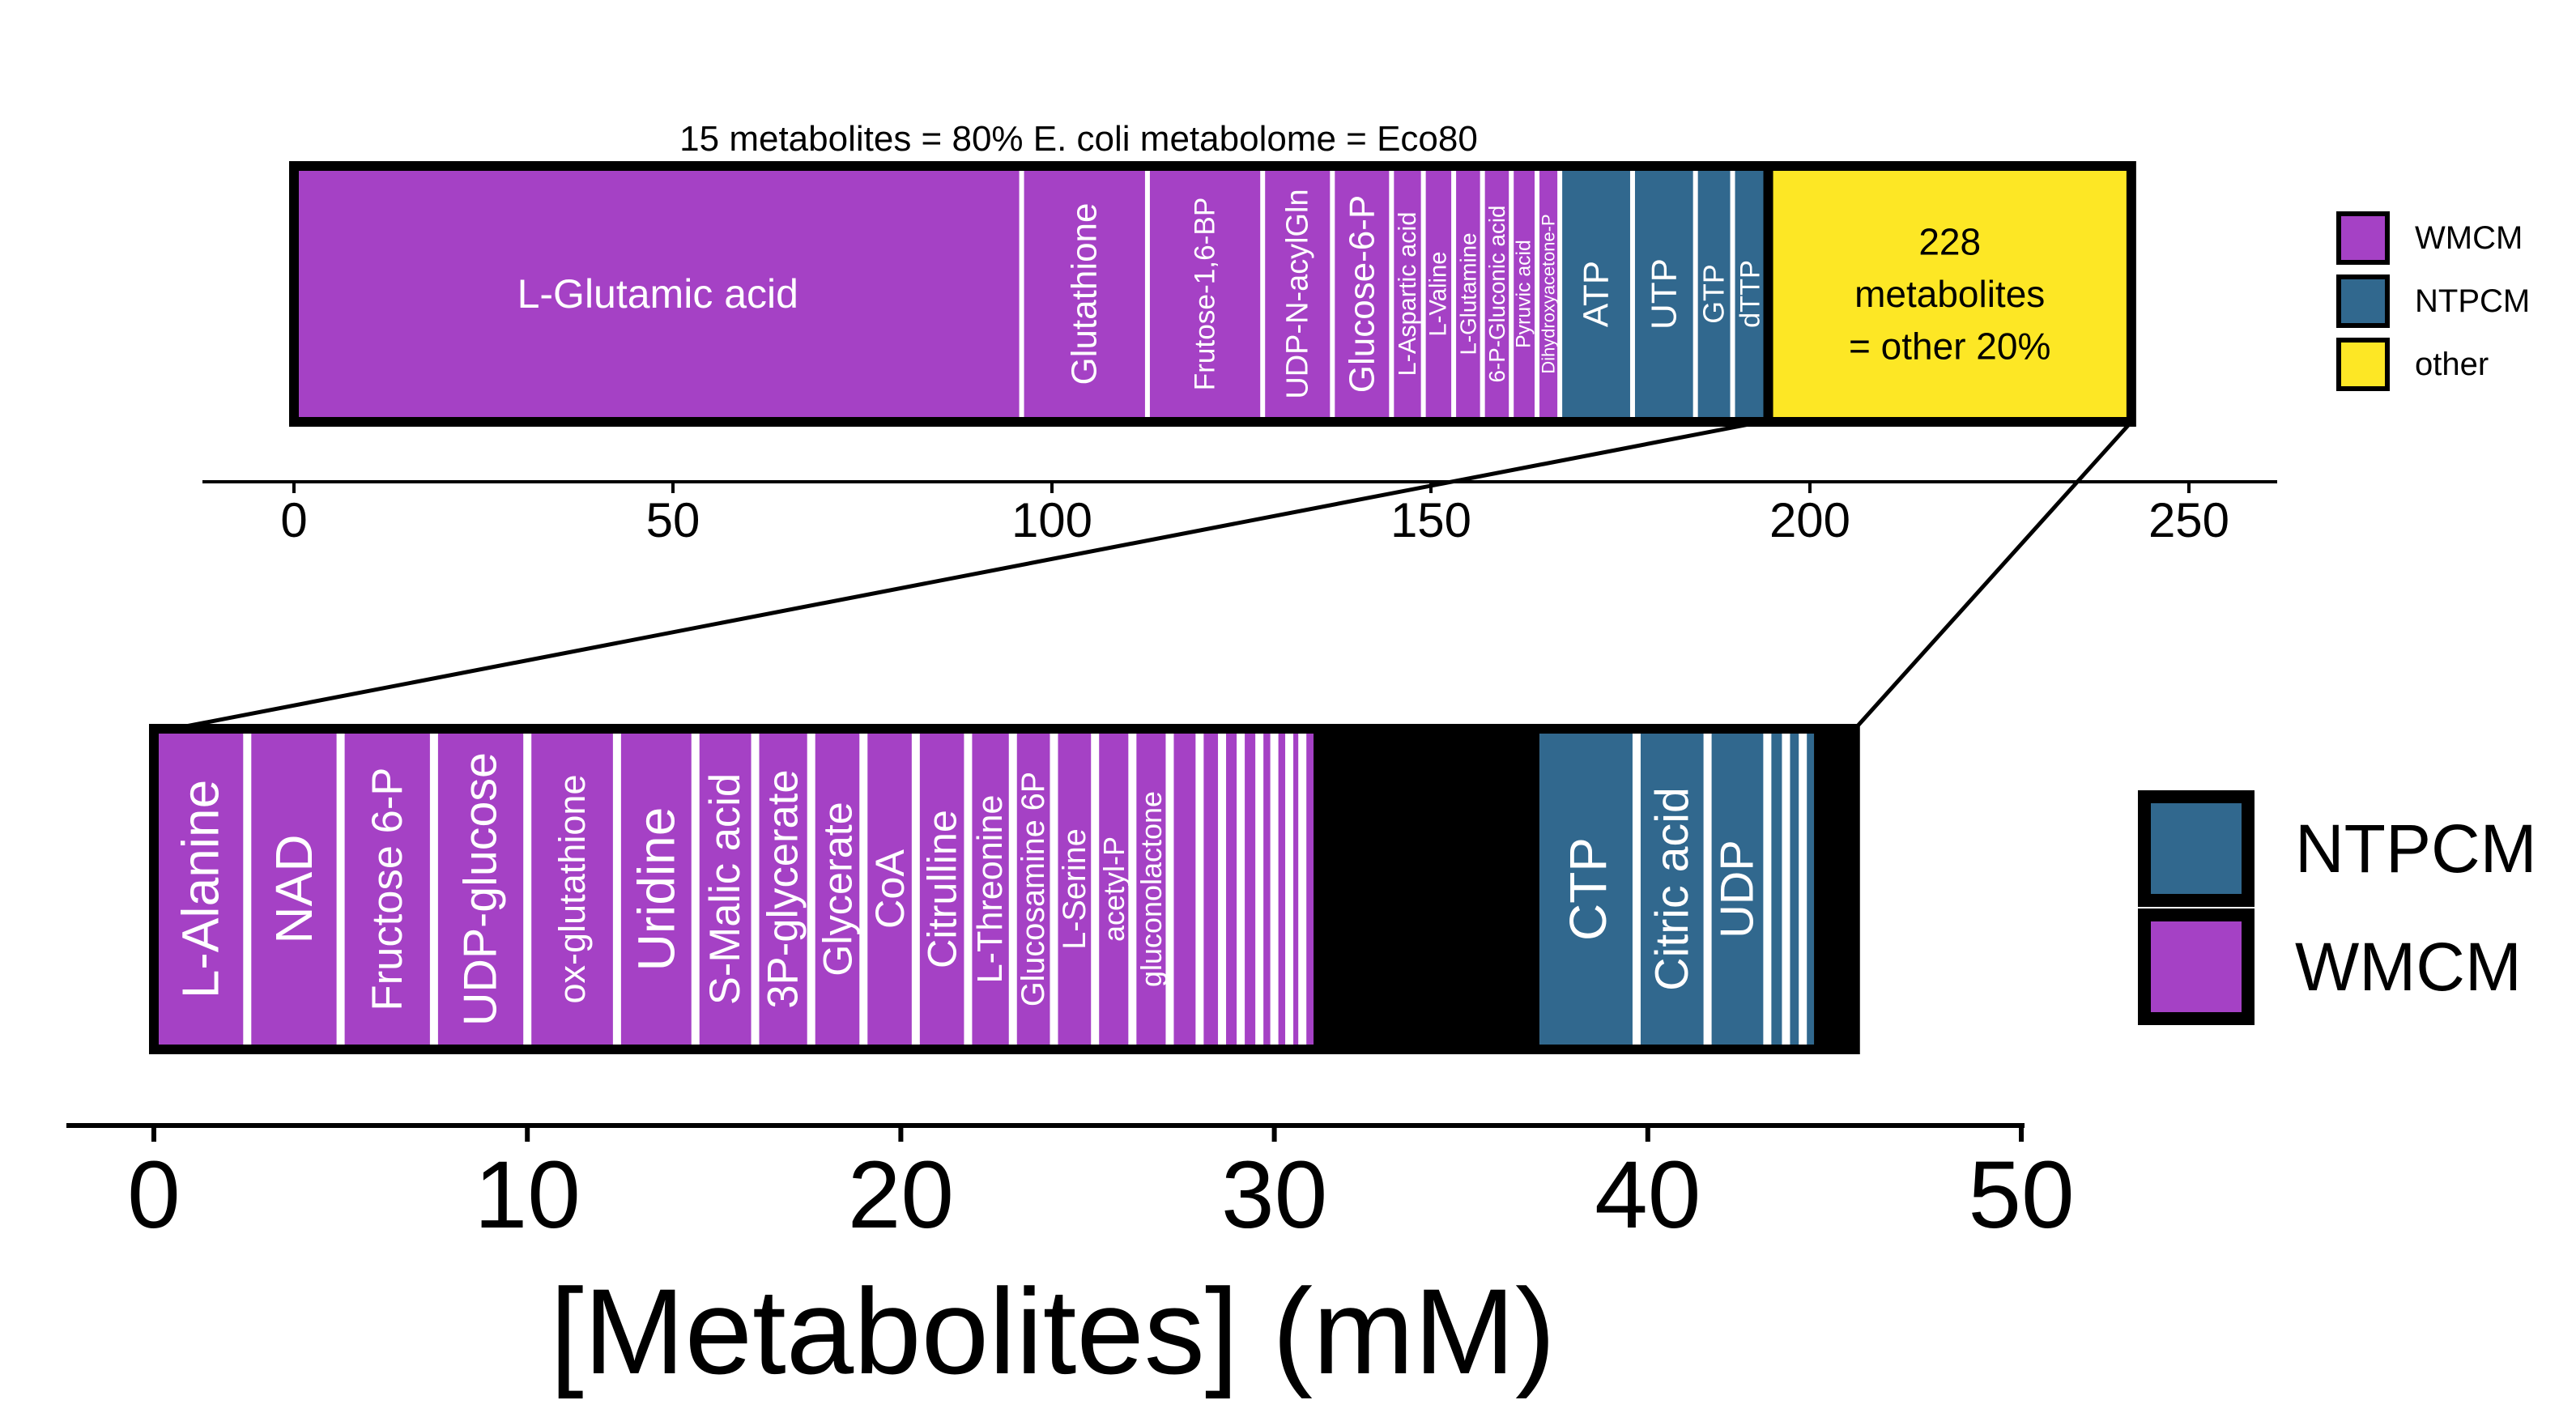 This screenshot has height=1417, width=2576. What do you see at coordinates (656, 889) in the screenshot?
I see `bar-segment-uridine` at bounding box center [656, 889].